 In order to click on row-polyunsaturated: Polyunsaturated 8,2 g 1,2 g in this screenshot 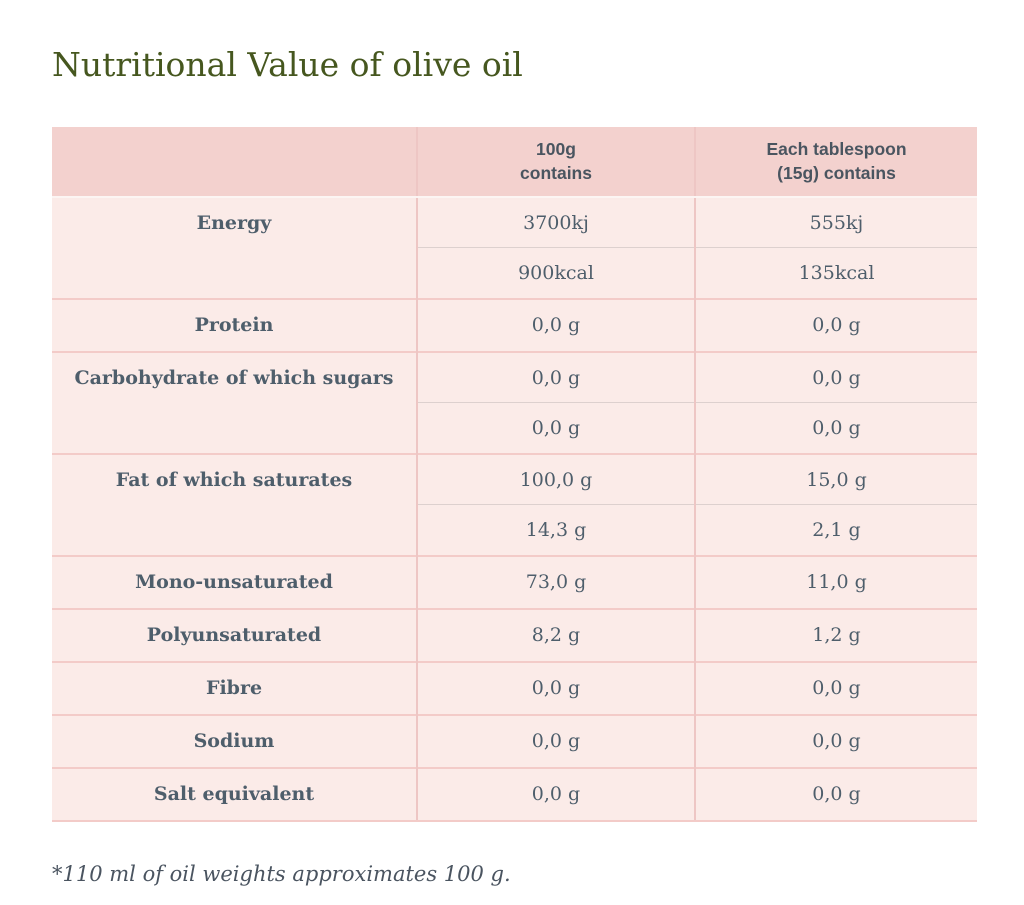, I will do `click(514, 634)`.